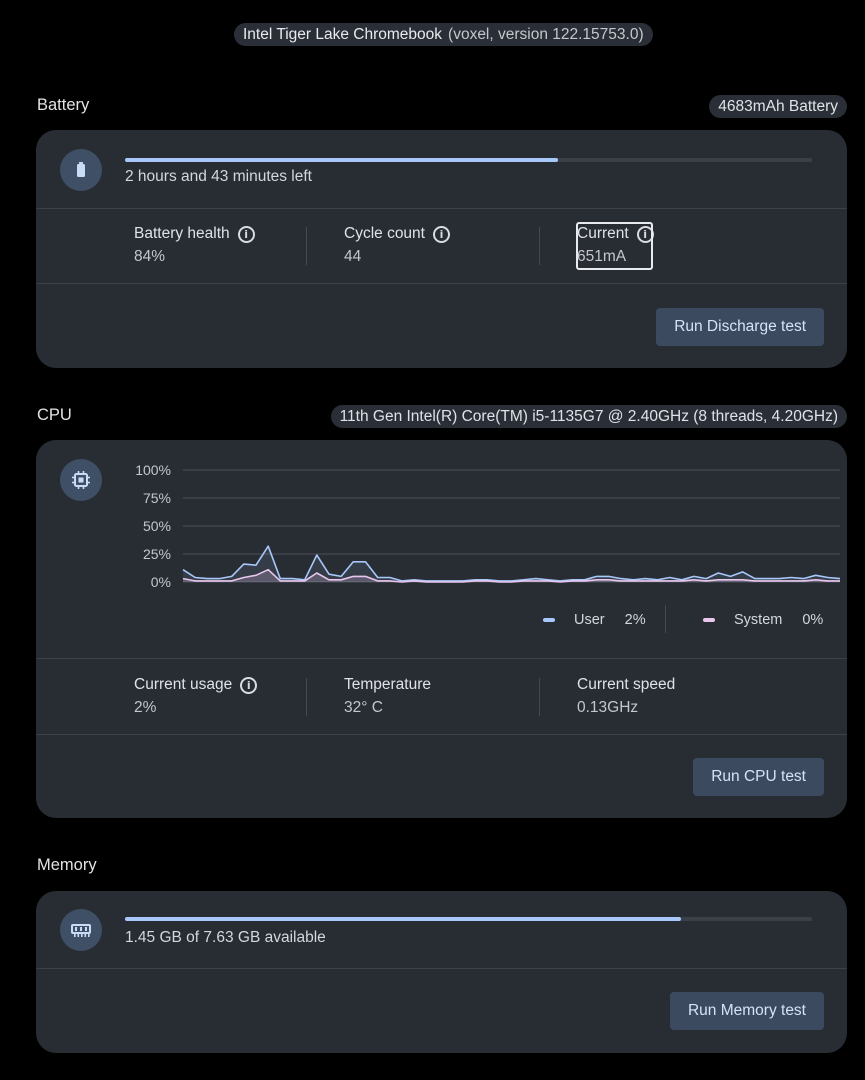 The image size is (865, 1080). Describe the element at coordinates (196, 695) in the screenshot. I see `current-usage-stat: Current usage i 2%` at that location.